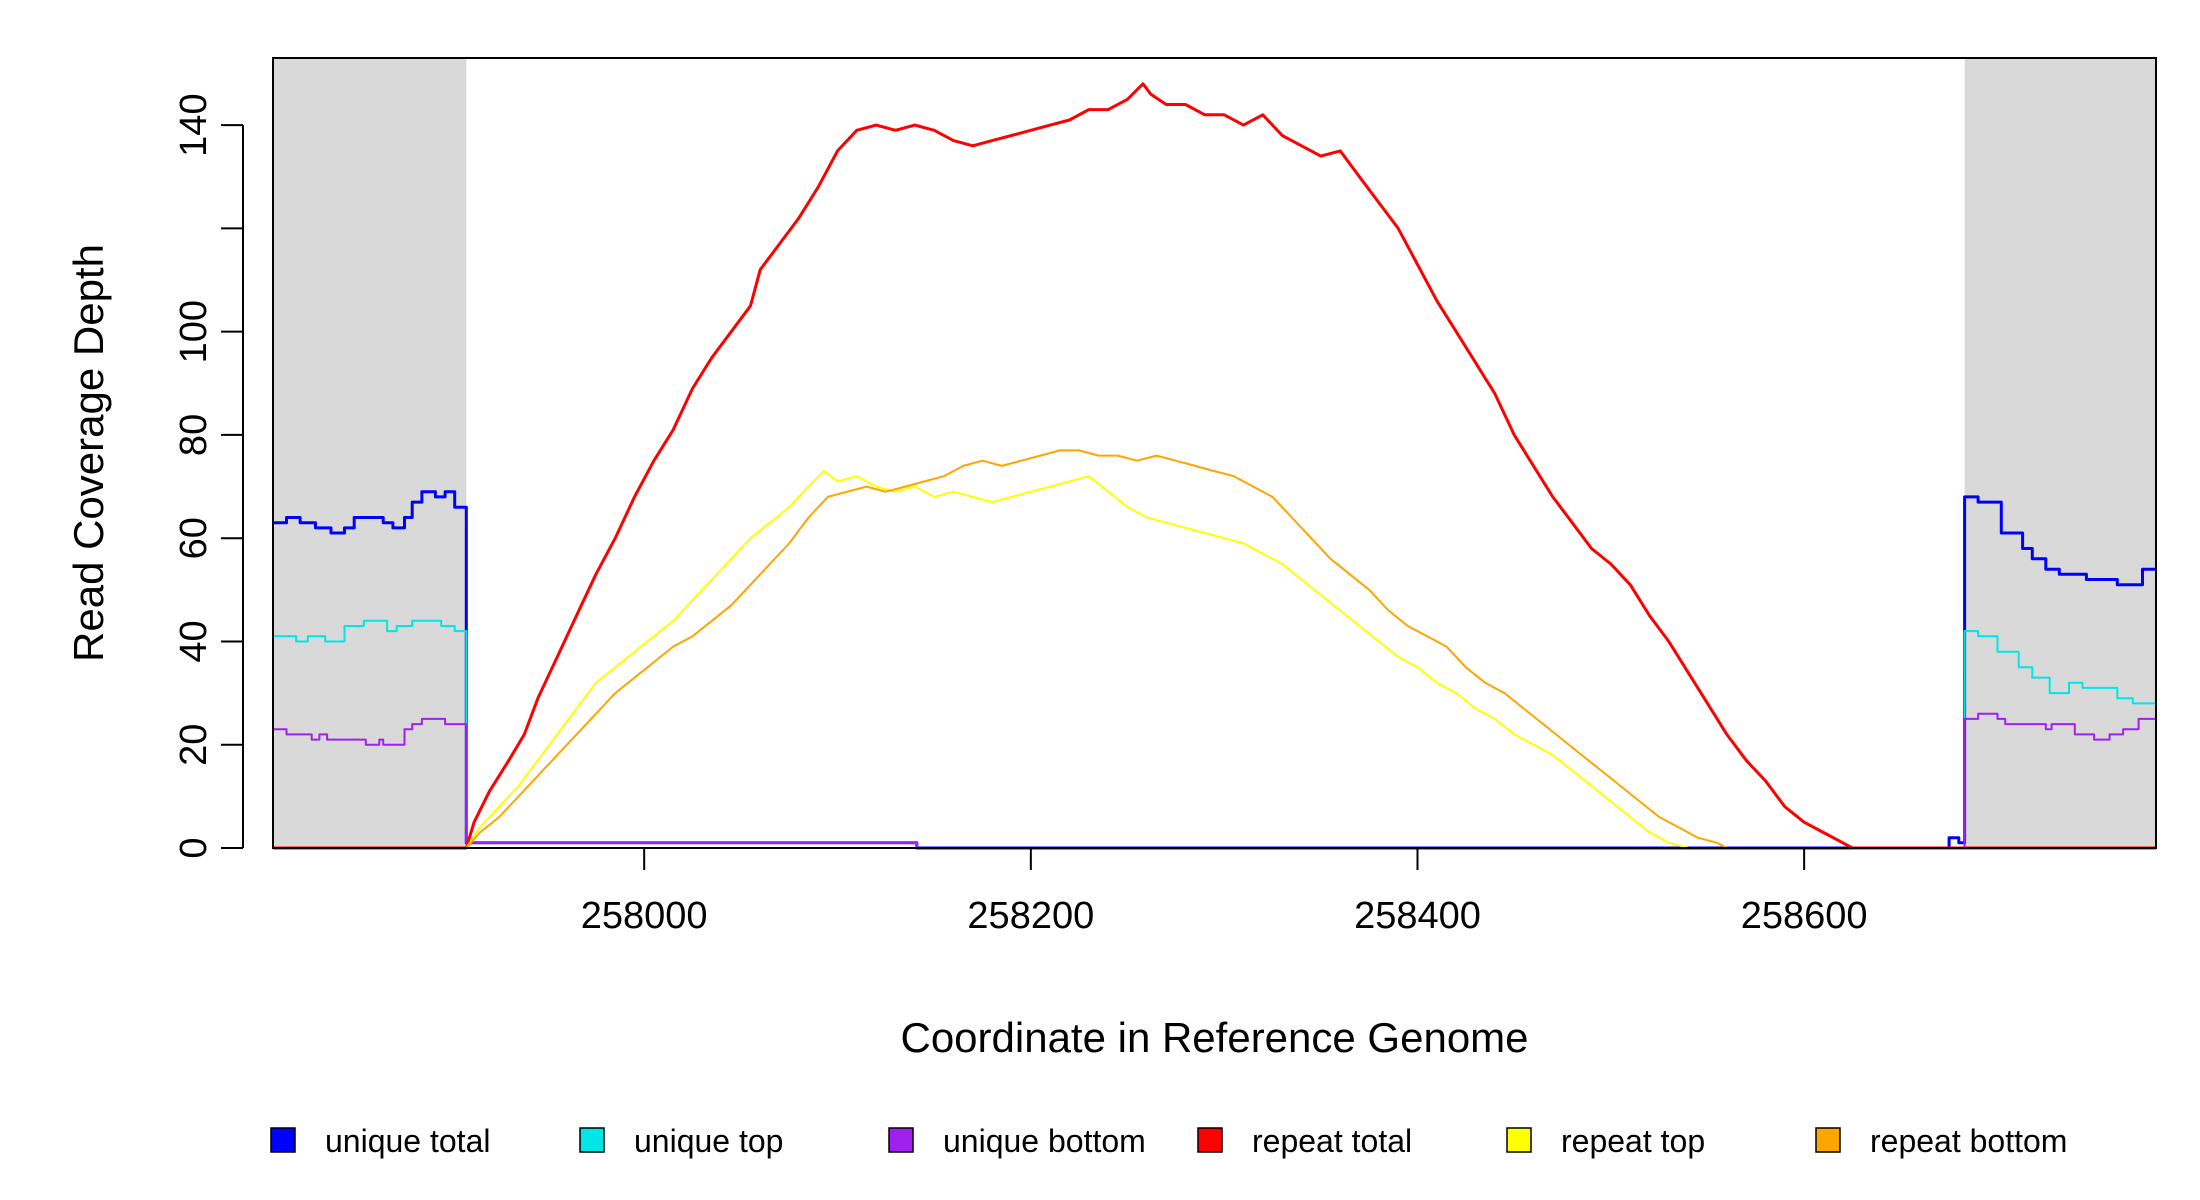  What do you see at coordinates (1224, 892) in the screenshot?
I see `x-axis: 258000 258200 258400 258600` at bounding box center [1224, 892].